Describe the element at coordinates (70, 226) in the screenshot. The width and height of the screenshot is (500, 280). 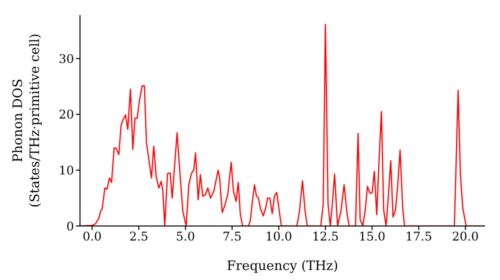
I see `y-tick-label: 0` at that location.